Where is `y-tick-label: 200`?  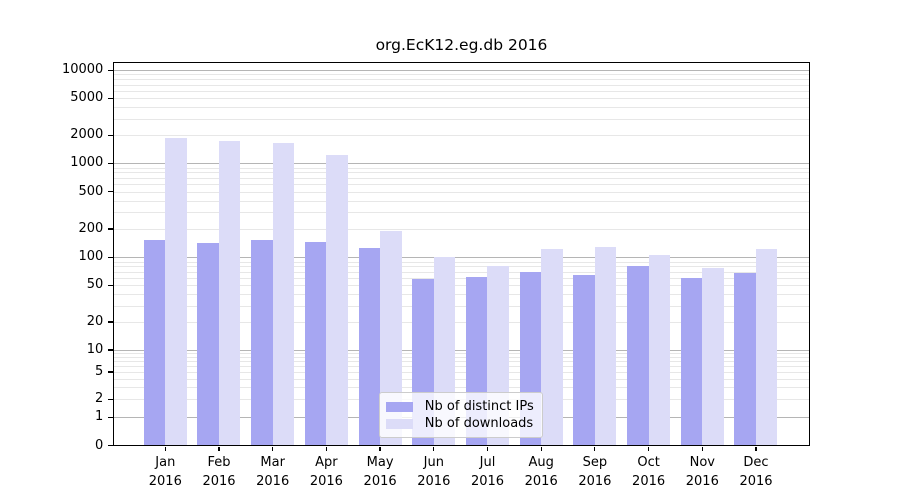 y-tick-label: 200 is located at coordinates (91, 228).